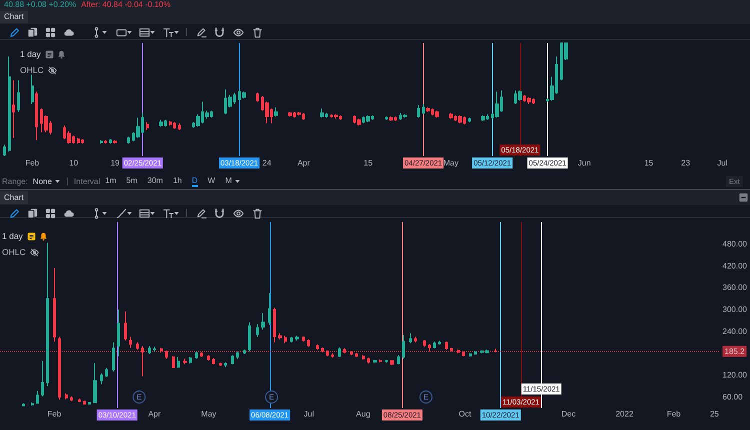 This screenshot has width=750, height=430. Describe the element at coordinates (735, 375) in the screenshot. I see `y-tick-label: 120.00` at that location.